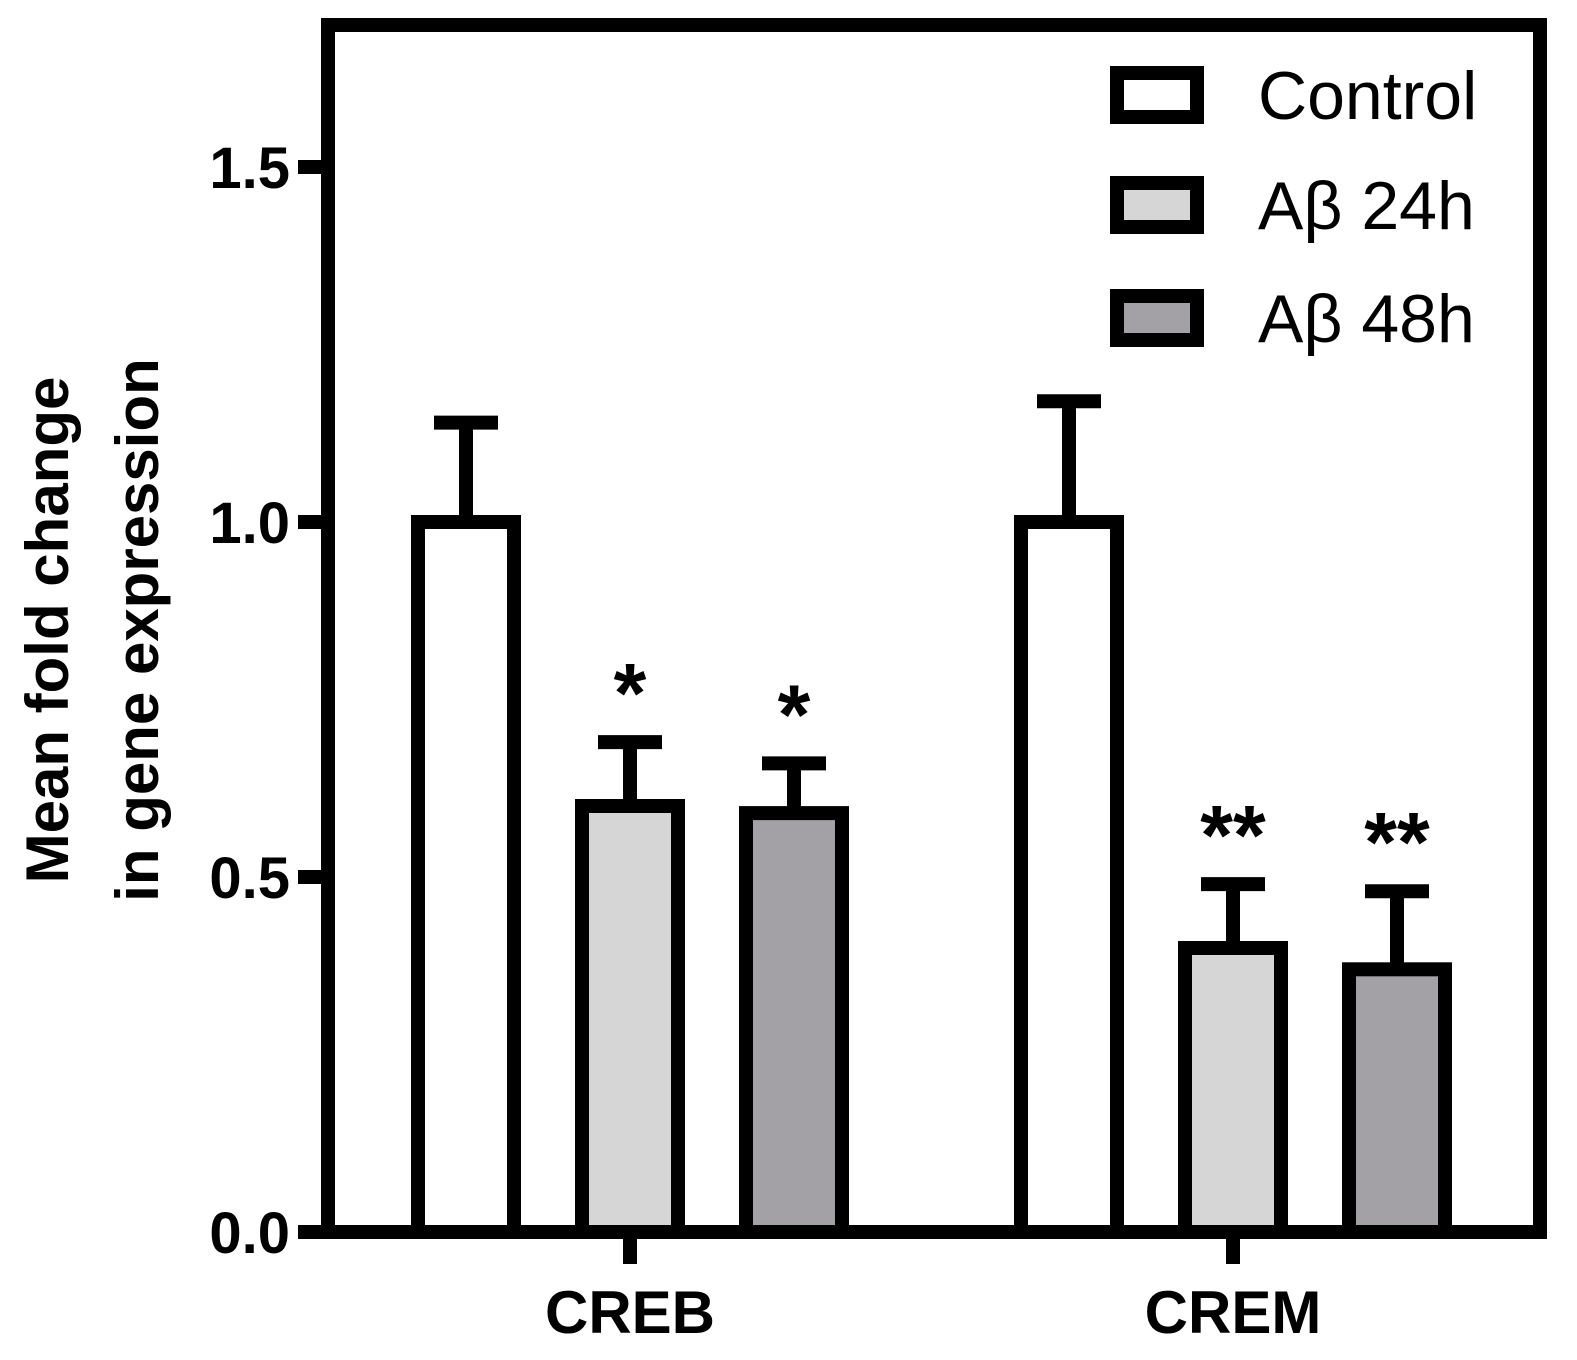 The height and width of the screenshot is (1360, 1577). Describe the element at coordinates (1367, 96) in the screenshot. I see `legend-label: Control` at that location.